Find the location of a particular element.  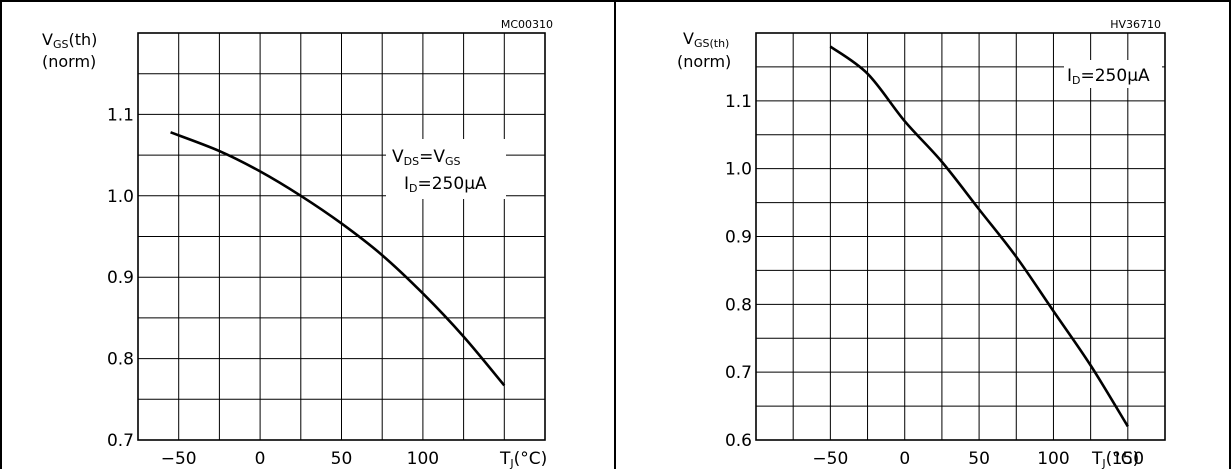

right-y-axis-label: VGS(th) is located at coordinates (706, 39).